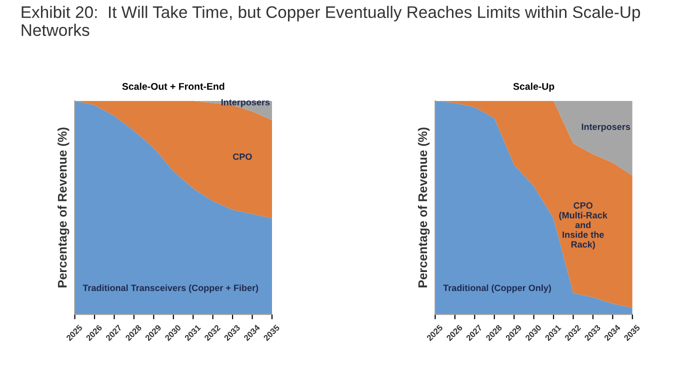 Image resolution: width=680 pixels, height=388 pixels. Describe the element at coordinates (331, 21) in the screenshot. I see `text: Exhibit 20: It Will Take Time, but Copper Eventually Reaches Limits within Scale-Up Networks` at that location.